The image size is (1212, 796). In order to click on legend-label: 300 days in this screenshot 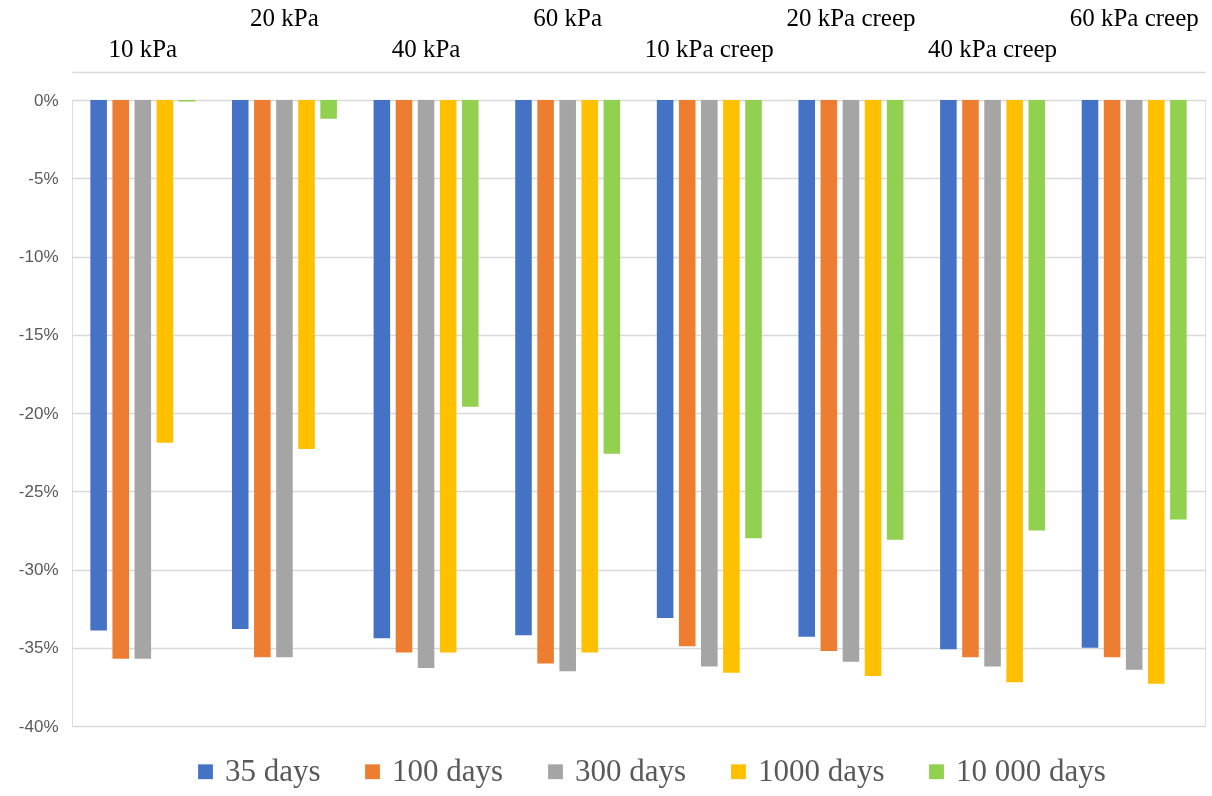, I will do `click(631, 770)`.